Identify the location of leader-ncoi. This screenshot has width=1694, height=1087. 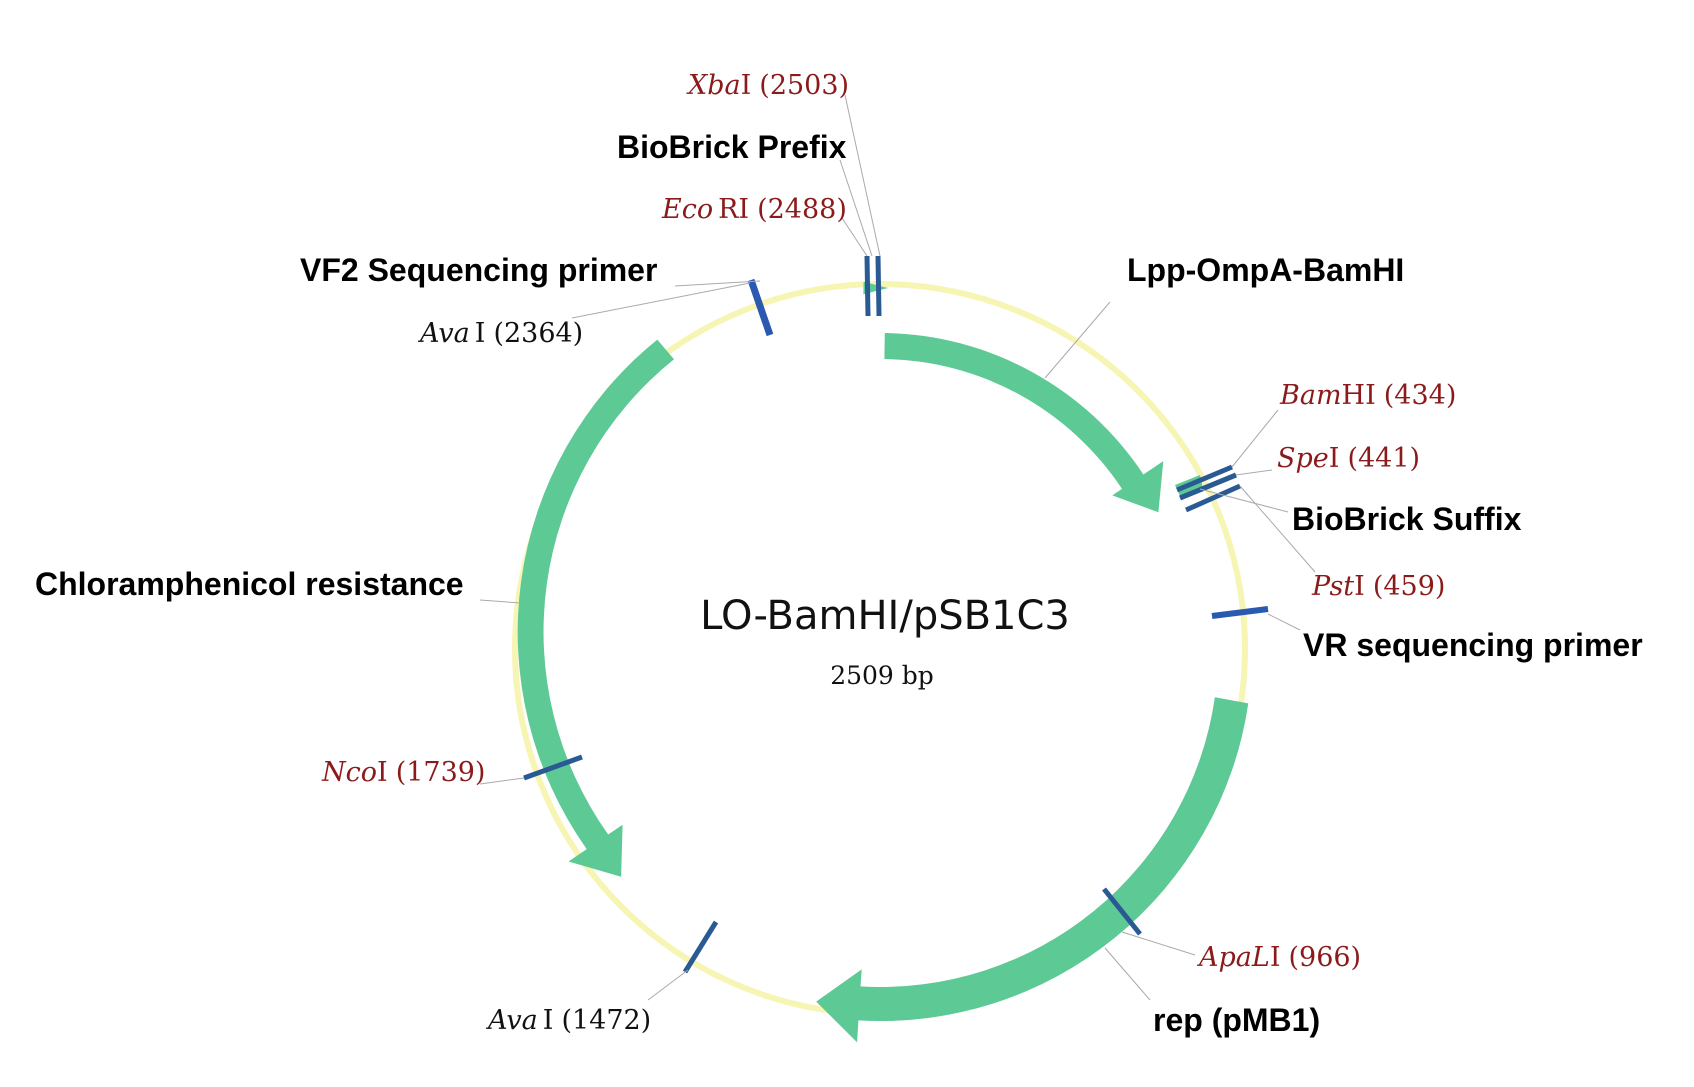
(502, 781).